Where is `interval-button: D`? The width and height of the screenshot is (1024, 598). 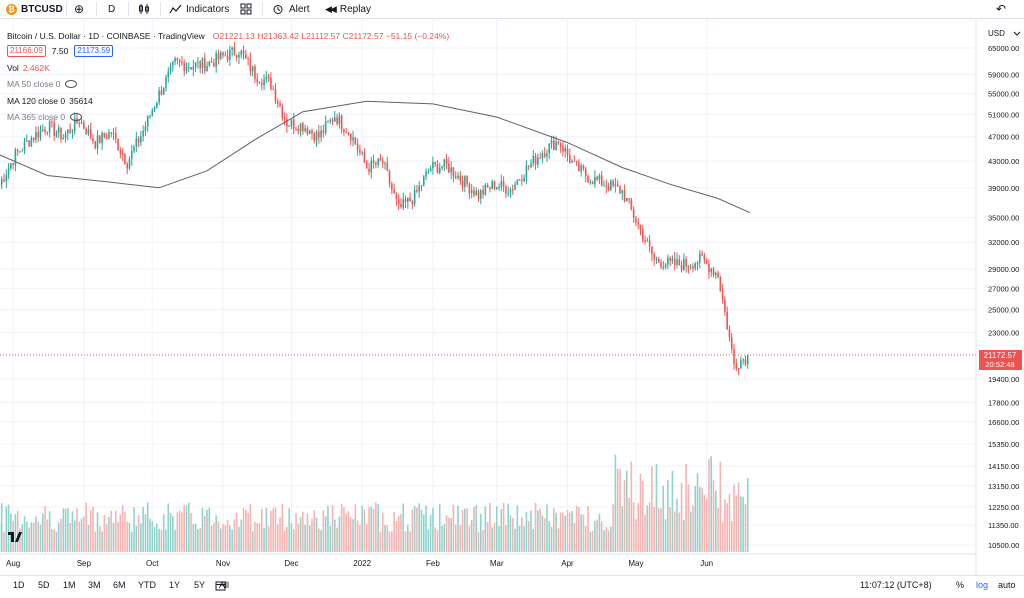 interval-button: D is located at coordinates (111, 9).